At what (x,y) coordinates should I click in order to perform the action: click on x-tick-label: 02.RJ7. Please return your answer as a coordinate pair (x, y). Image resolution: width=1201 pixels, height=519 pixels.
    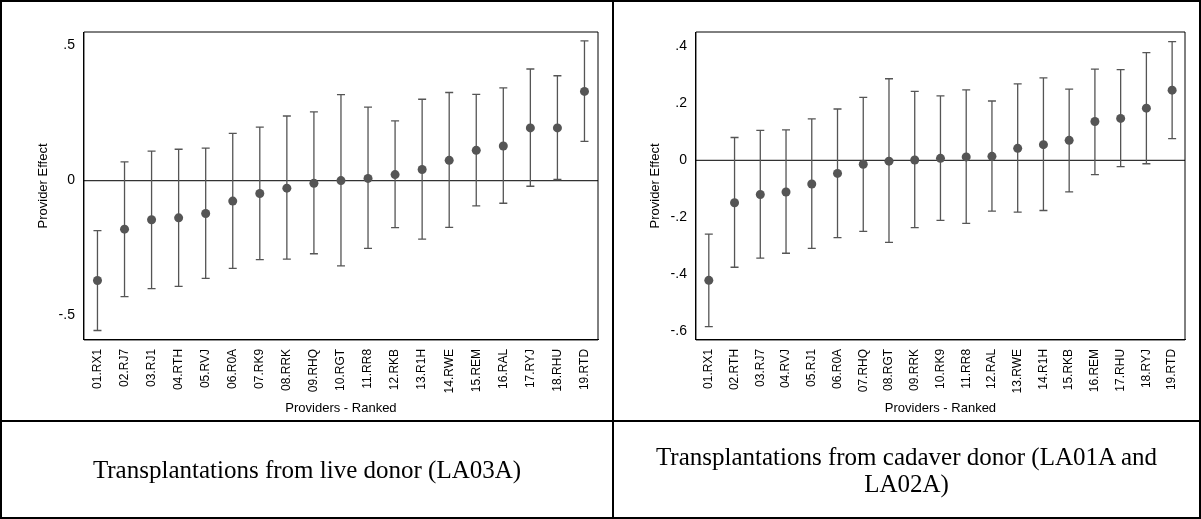
    Looking at the image, I should click on (123, 367).